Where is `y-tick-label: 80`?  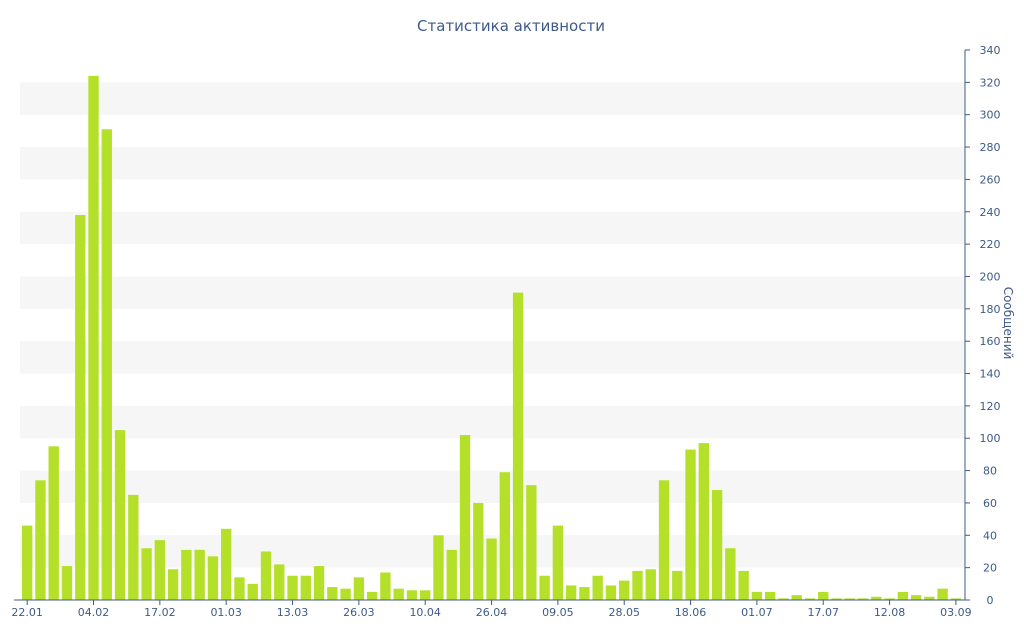
y-tick-label: 80 is located at coordinates (990, 471).